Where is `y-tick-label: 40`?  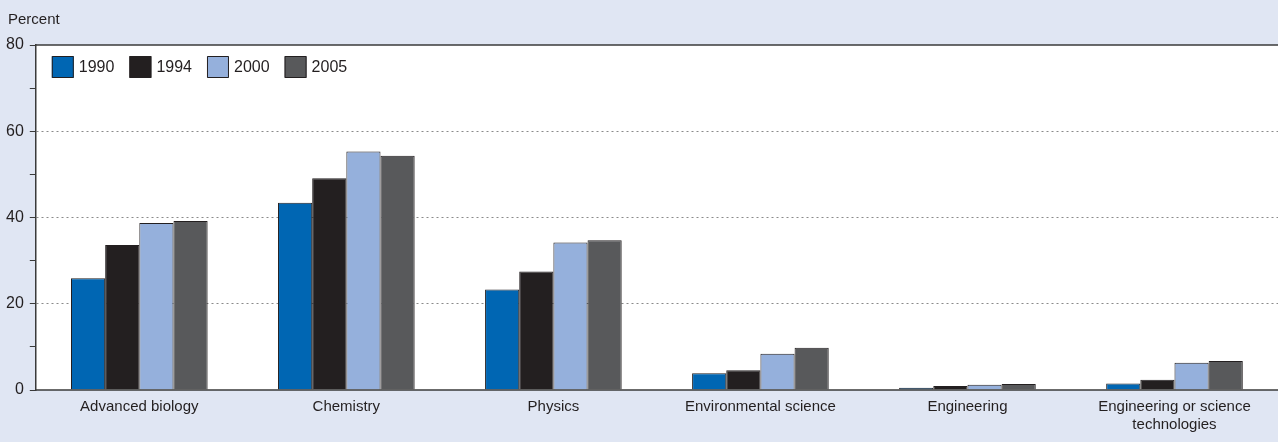 y-tick-label: 40 is located at coordinates (15, 216).